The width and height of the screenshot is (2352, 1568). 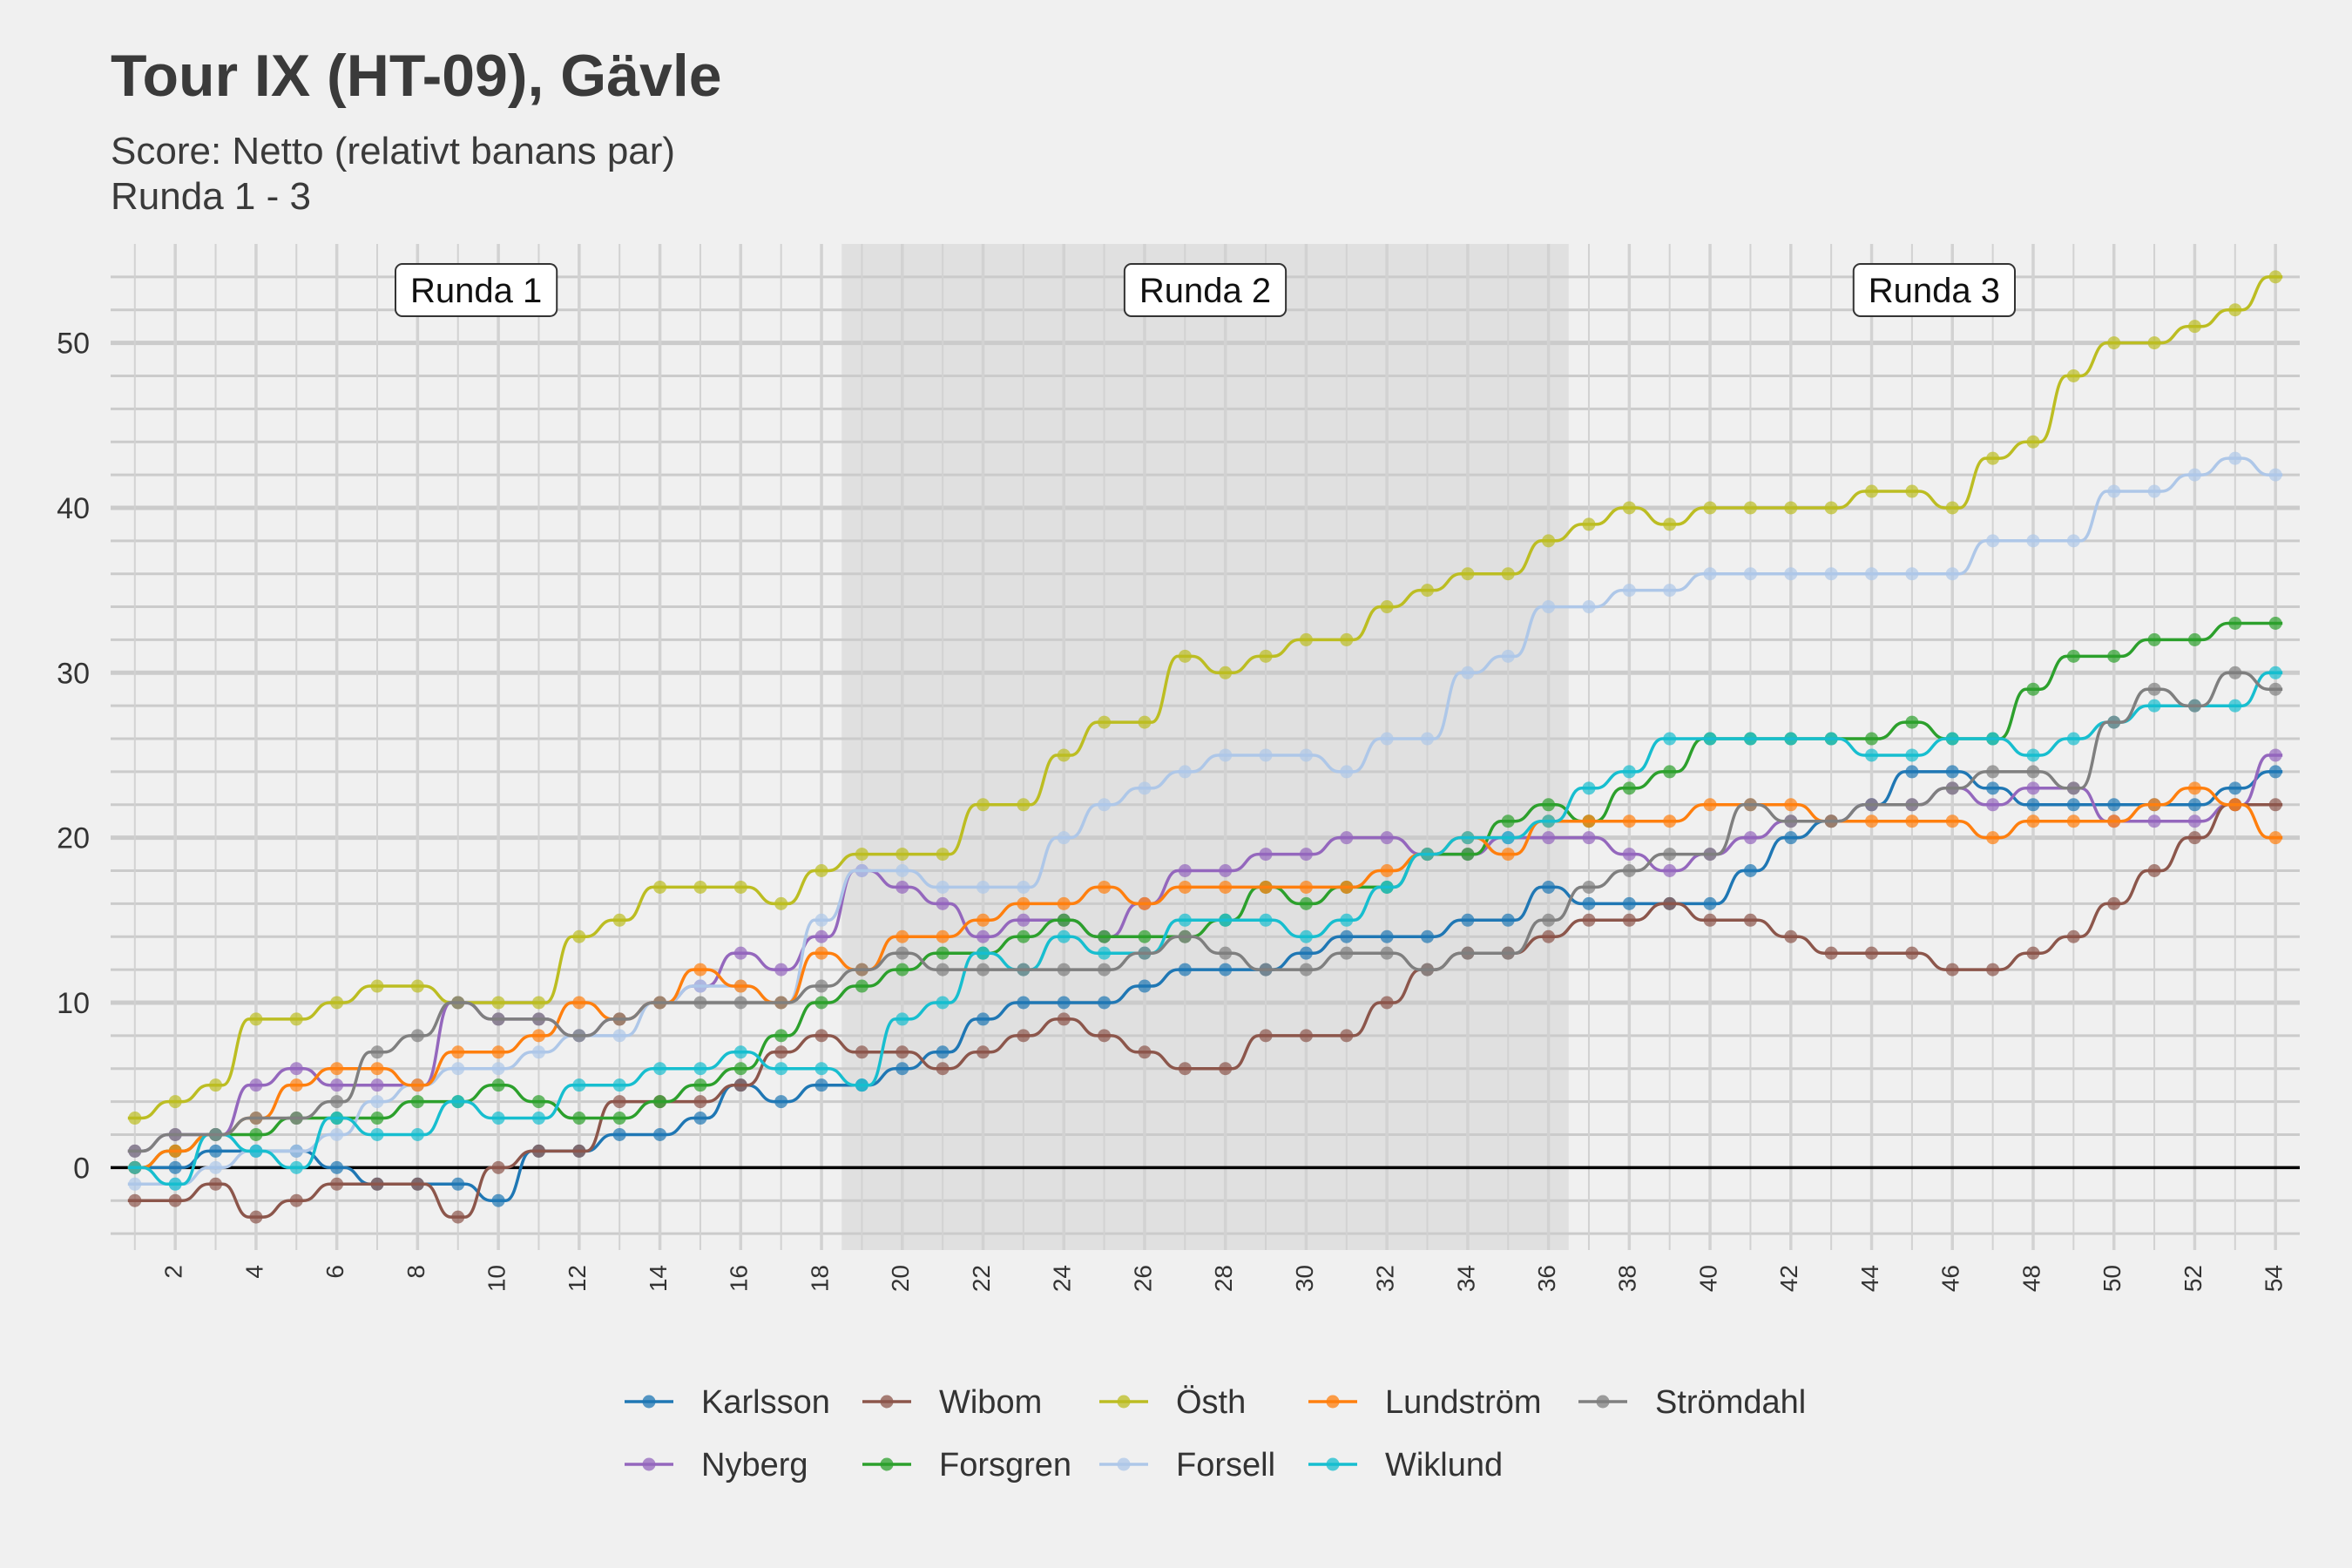 What do you see at coordinates (1142, 1278) in the screenshot?
I see `x-tick-label: 26` at bounding box center [1142, 1278].